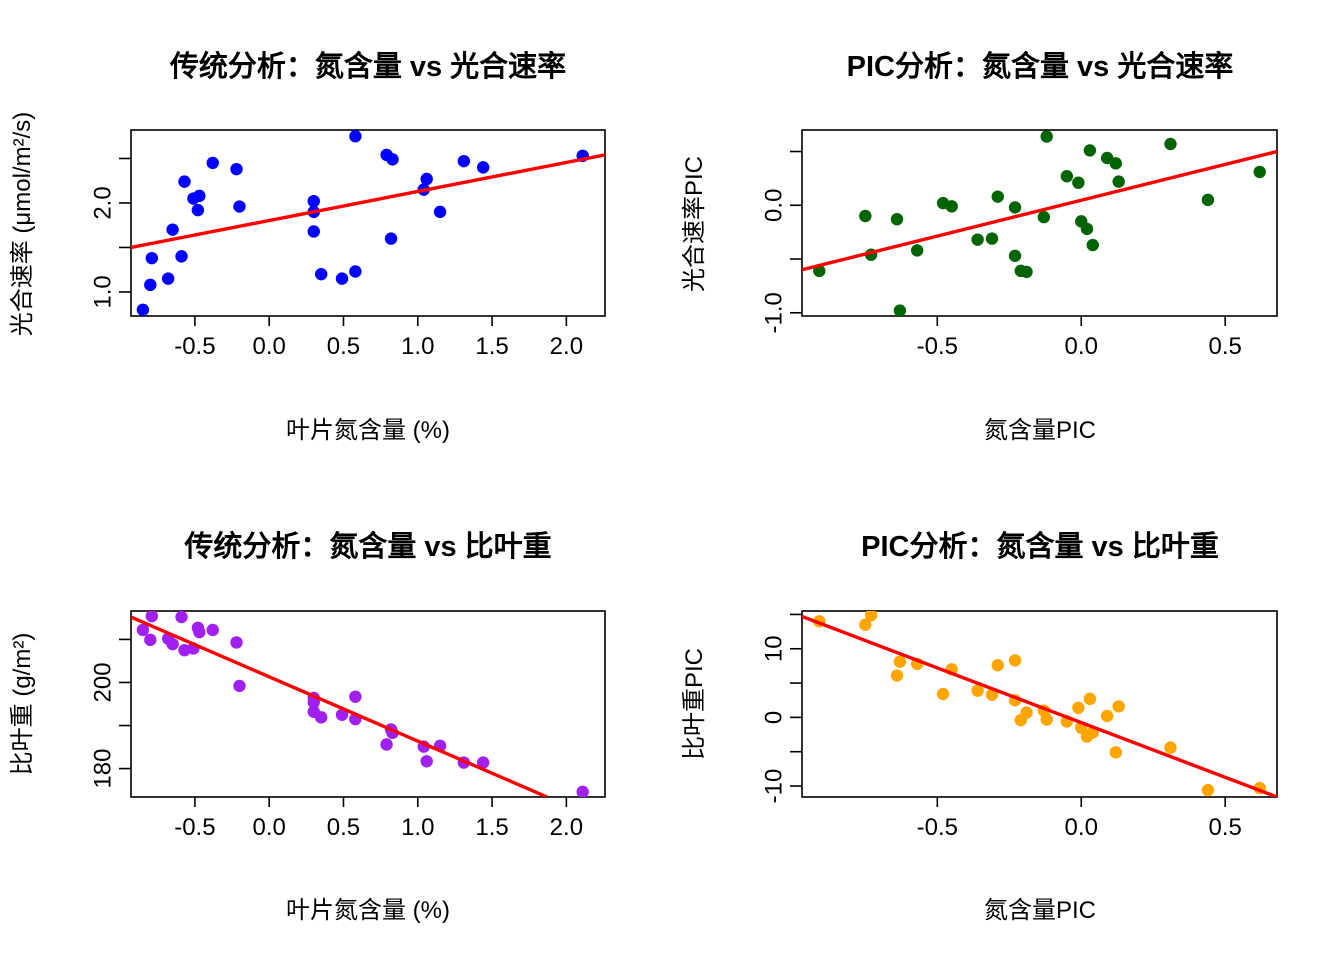 This screenshot has width=1344, height=960. What do you see at coordinates (694, 704) in the screenshot?
I see `y-axis-label: 比叶重PIC` at bounding box center [694, 704].